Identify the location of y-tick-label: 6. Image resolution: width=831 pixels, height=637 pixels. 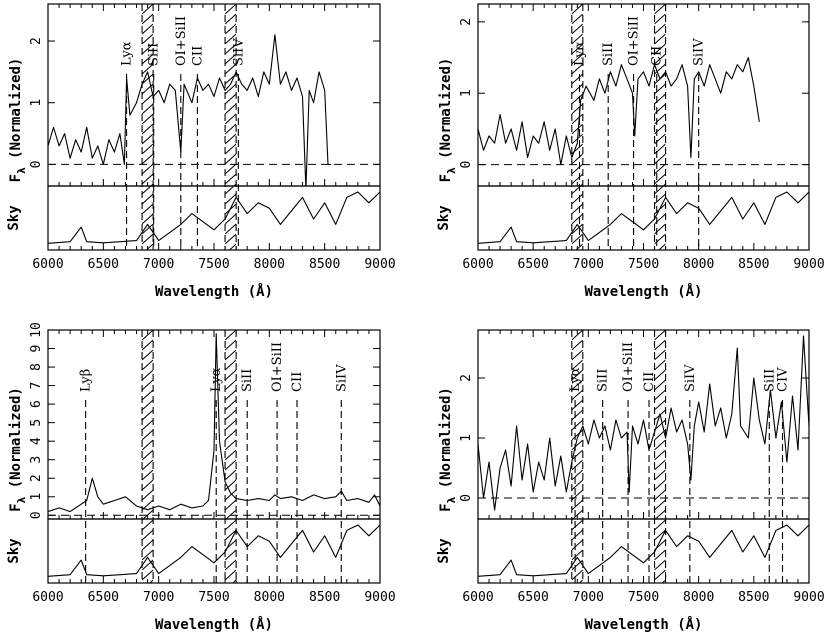
(36, 404).